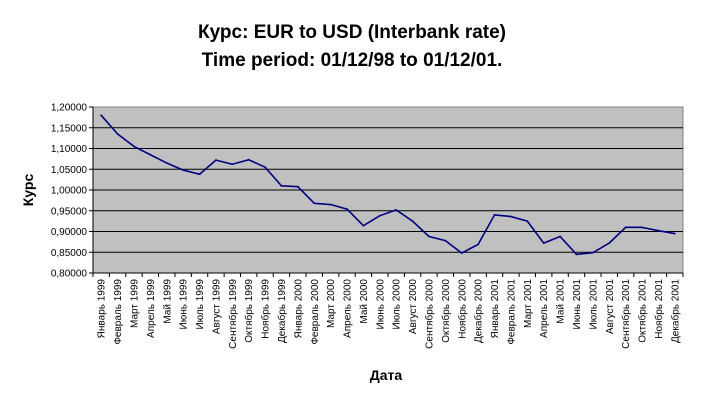 This screenshot has width=705, height=405. What do you see at coordinates (528, 303) in the screenshot?
I see `x-tick-label: Март 2001` at bounding box center [528, 303].